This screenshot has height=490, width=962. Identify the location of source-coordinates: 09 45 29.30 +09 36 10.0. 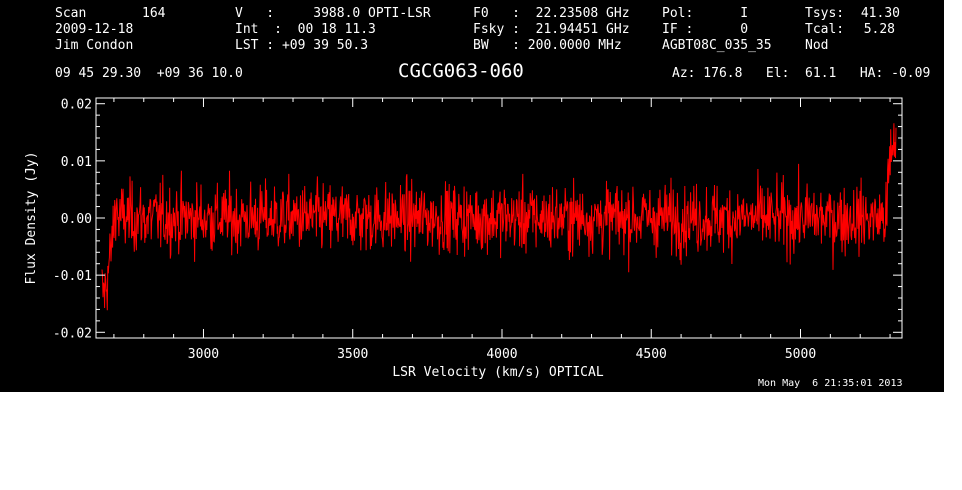
(149, 73).